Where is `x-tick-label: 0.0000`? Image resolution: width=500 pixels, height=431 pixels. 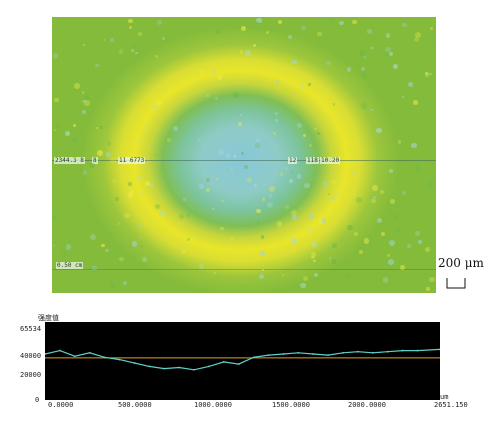 x-tick-label: 0.0000 is located at coordinates (61, 405).